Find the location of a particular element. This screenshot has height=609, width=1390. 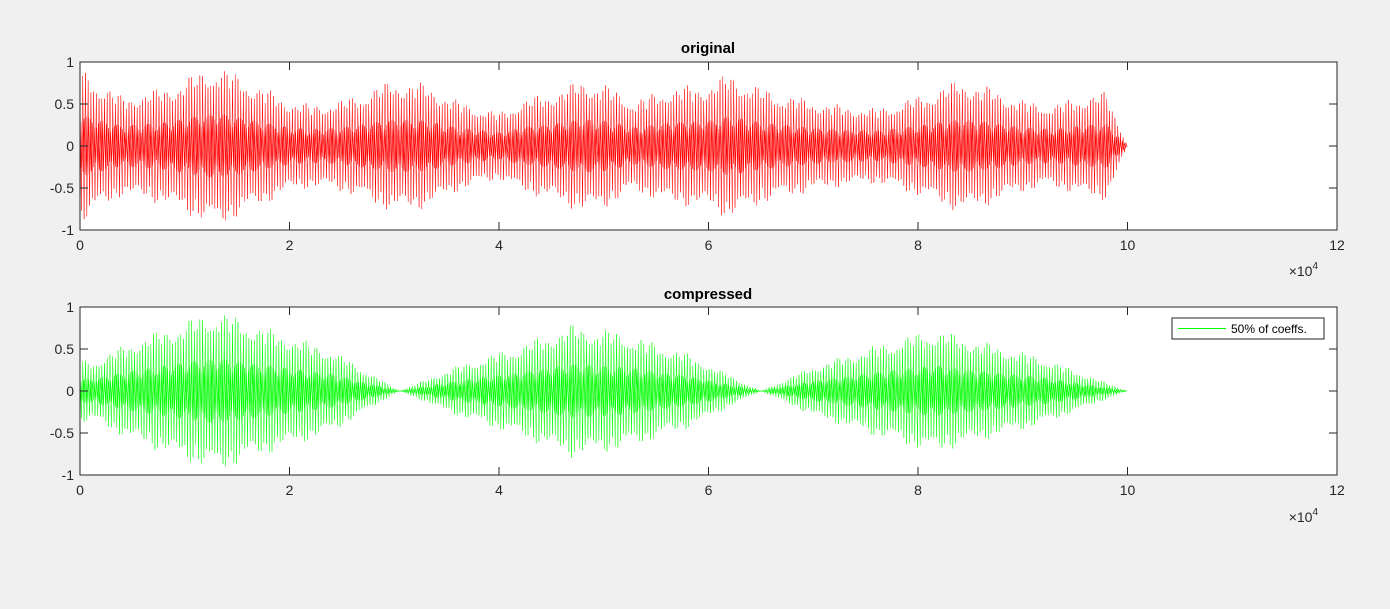

legend-box is located at coordinates (1248, 328).